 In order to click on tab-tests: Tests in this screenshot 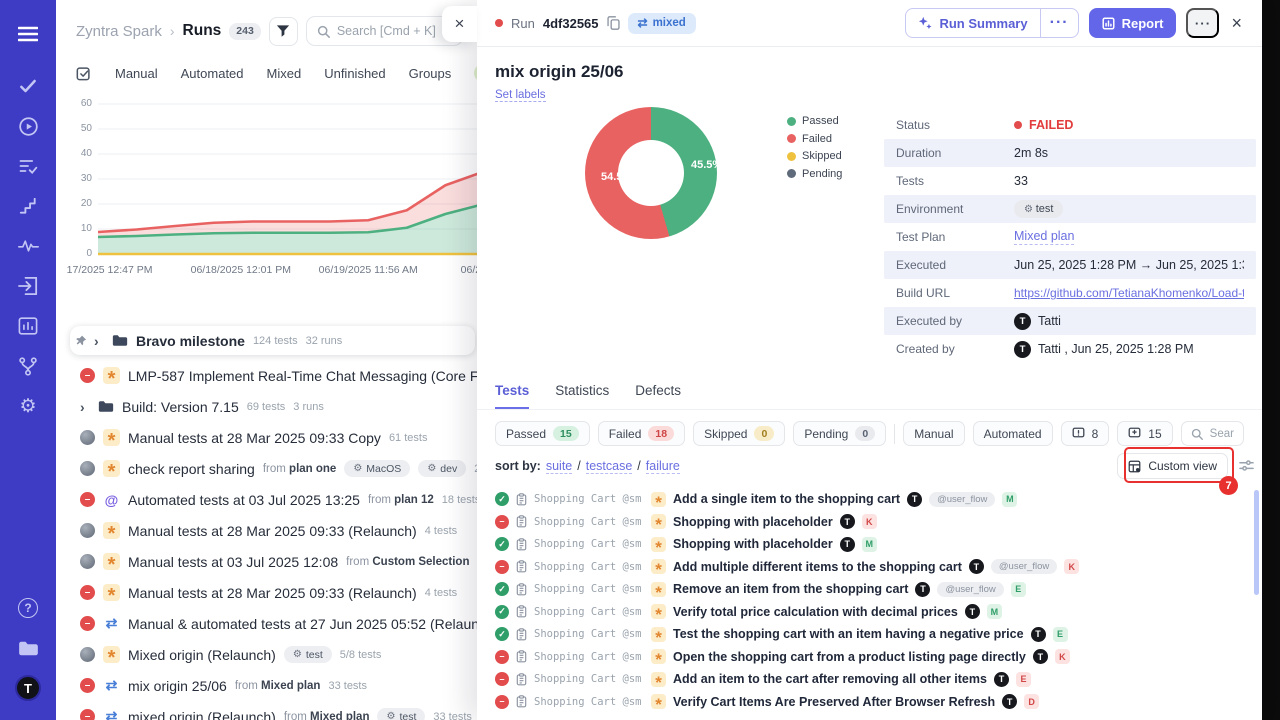, I will do `click(512, 396)`.